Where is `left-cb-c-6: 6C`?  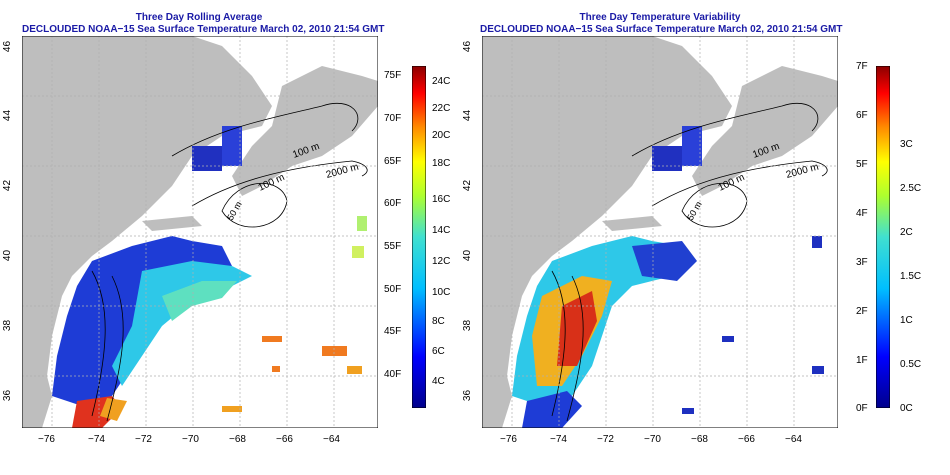 left-cb-c-6: 6C is located at coordinates (438, 351).